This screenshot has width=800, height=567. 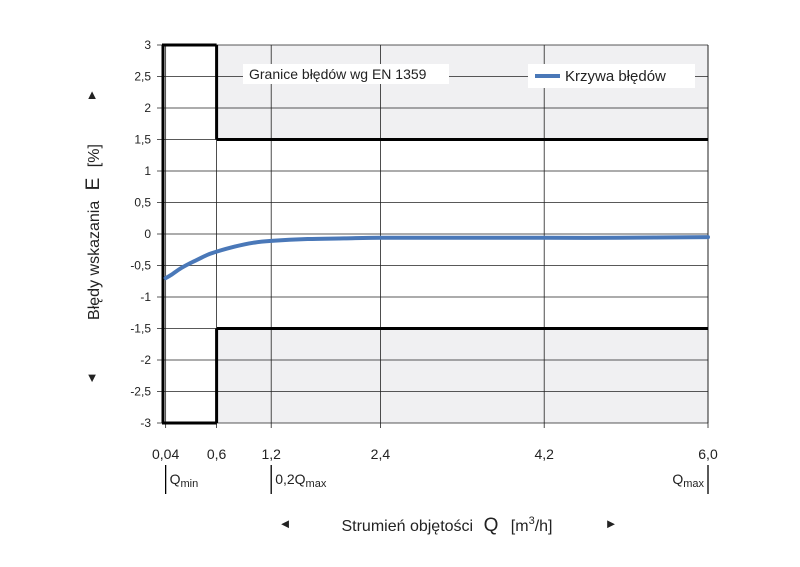 What do you see at coordinates (147, 234) in the screenshot?
I see `y-tick-label: 0` at bounding box center [147, 234].